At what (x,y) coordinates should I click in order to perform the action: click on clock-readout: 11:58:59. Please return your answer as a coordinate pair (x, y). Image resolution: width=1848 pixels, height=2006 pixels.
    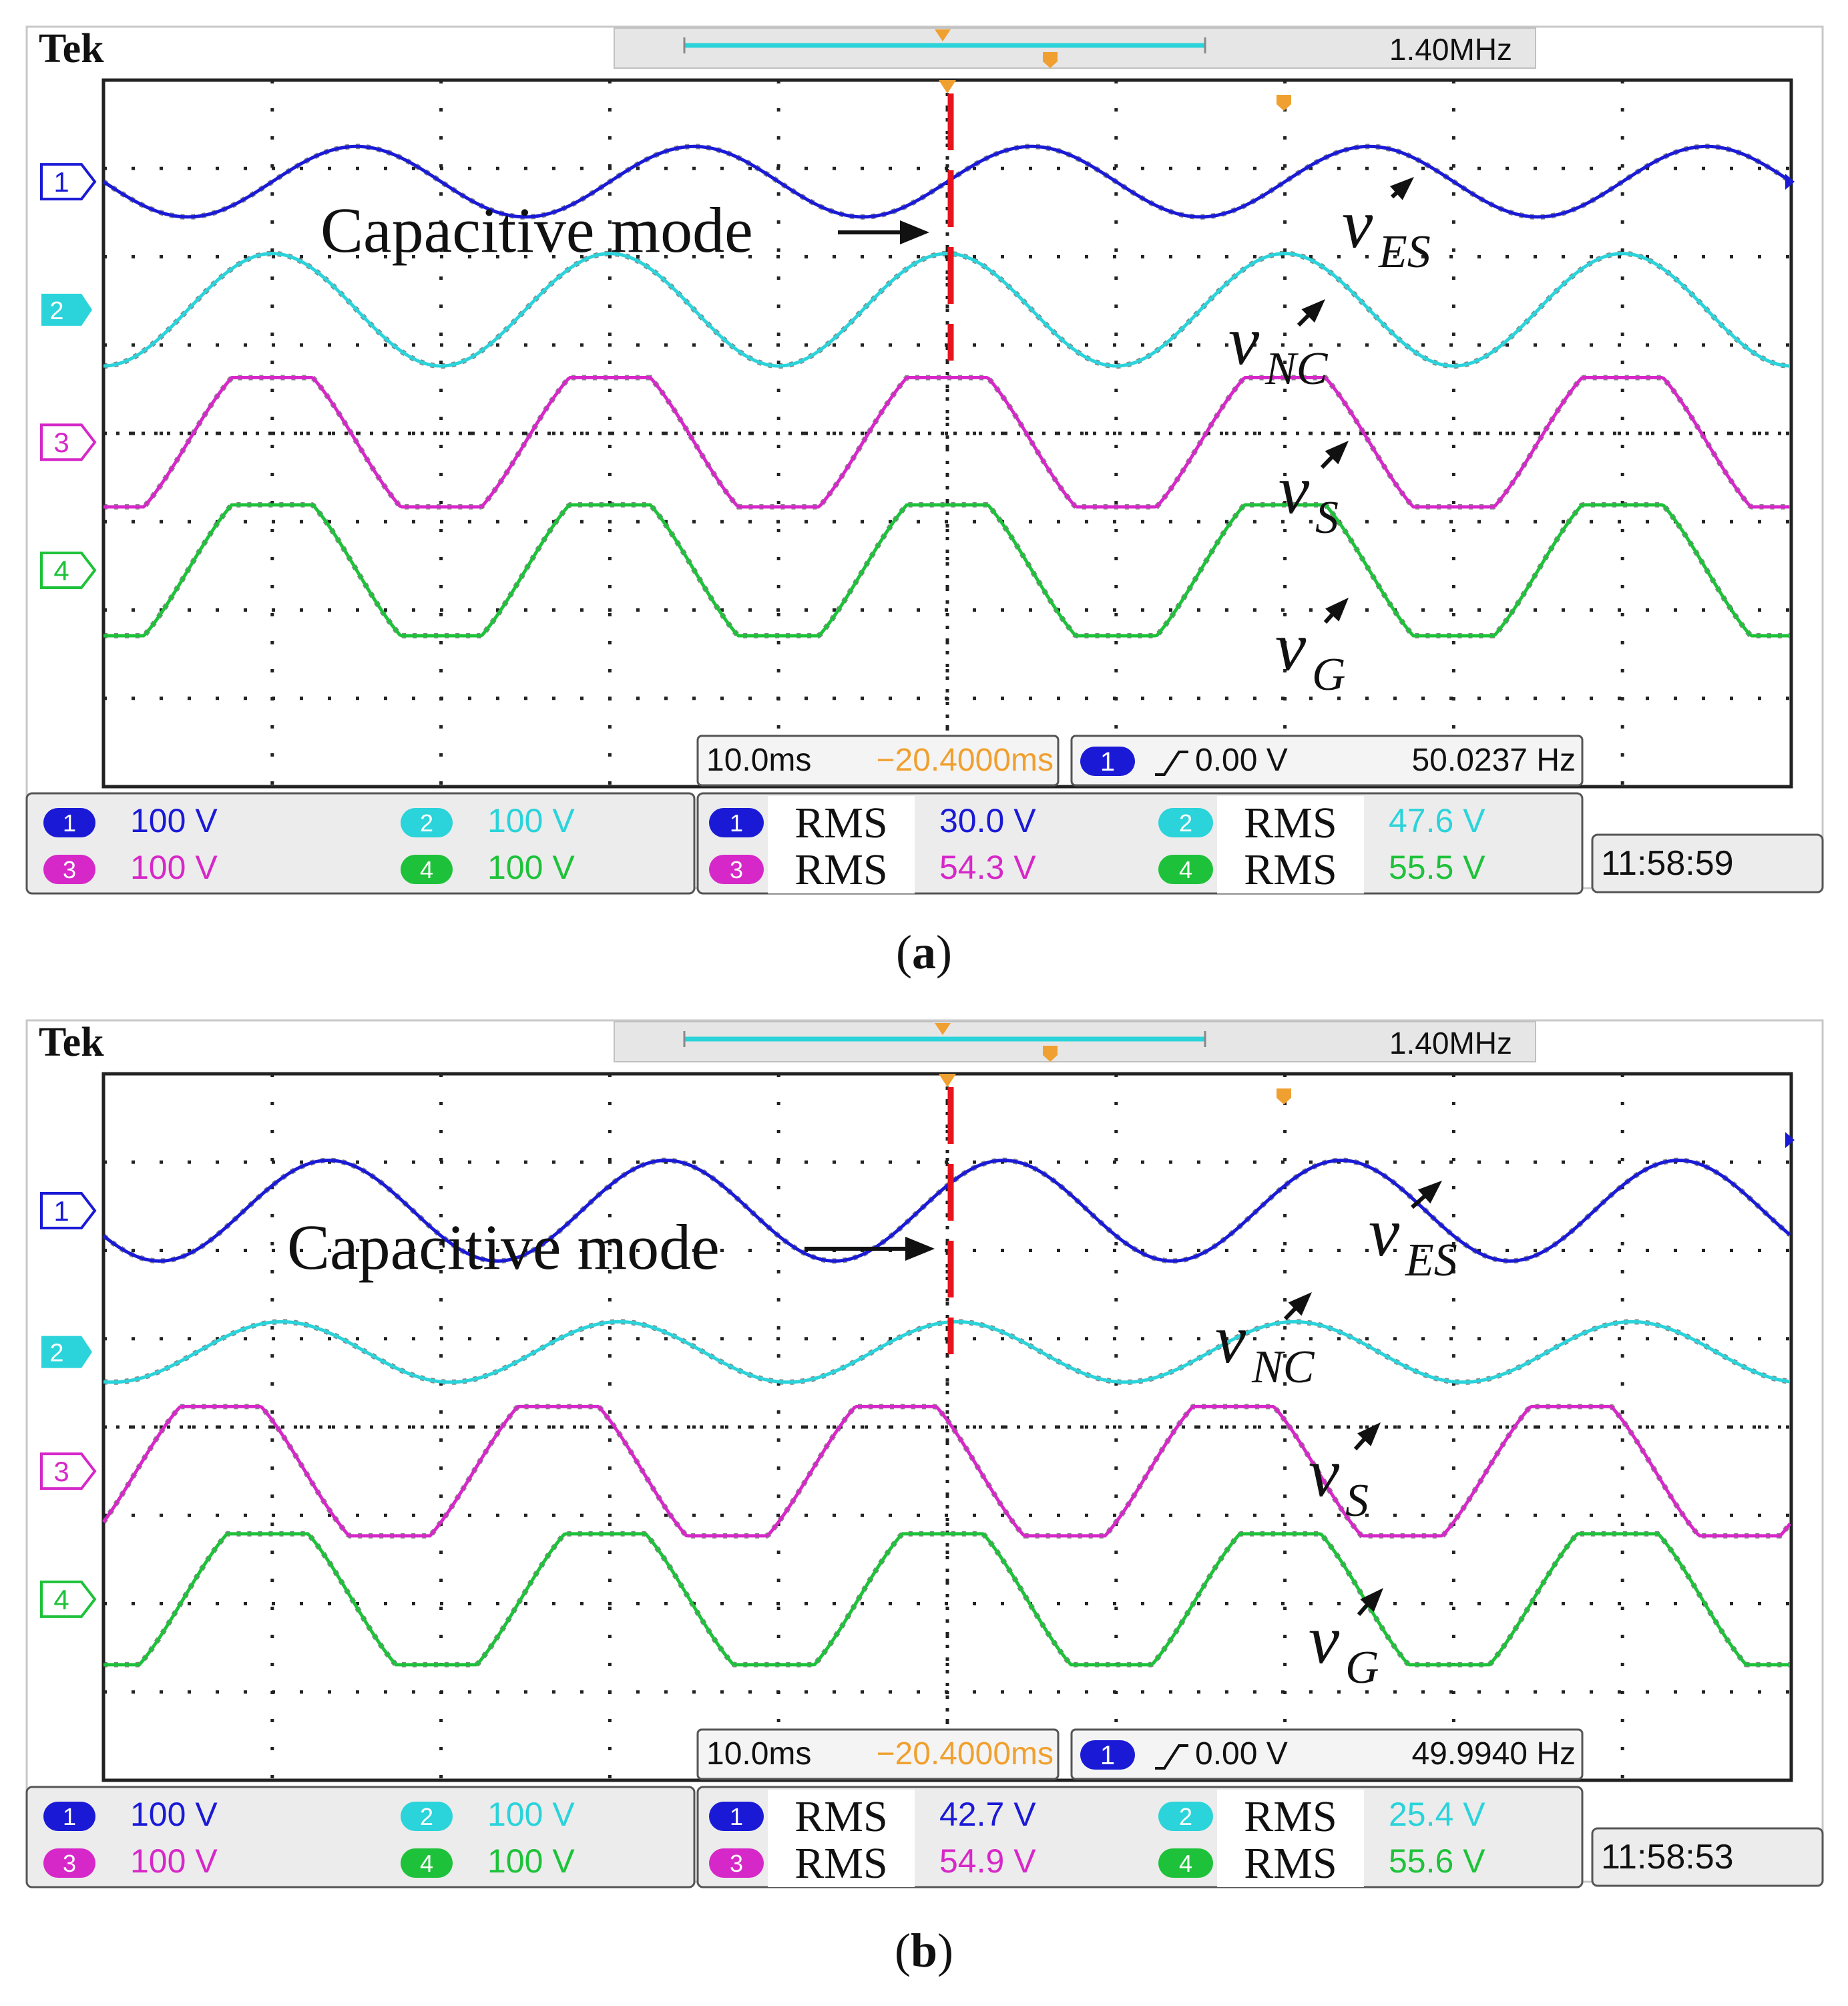
    Looking at the image, I should click on (1667, 863).